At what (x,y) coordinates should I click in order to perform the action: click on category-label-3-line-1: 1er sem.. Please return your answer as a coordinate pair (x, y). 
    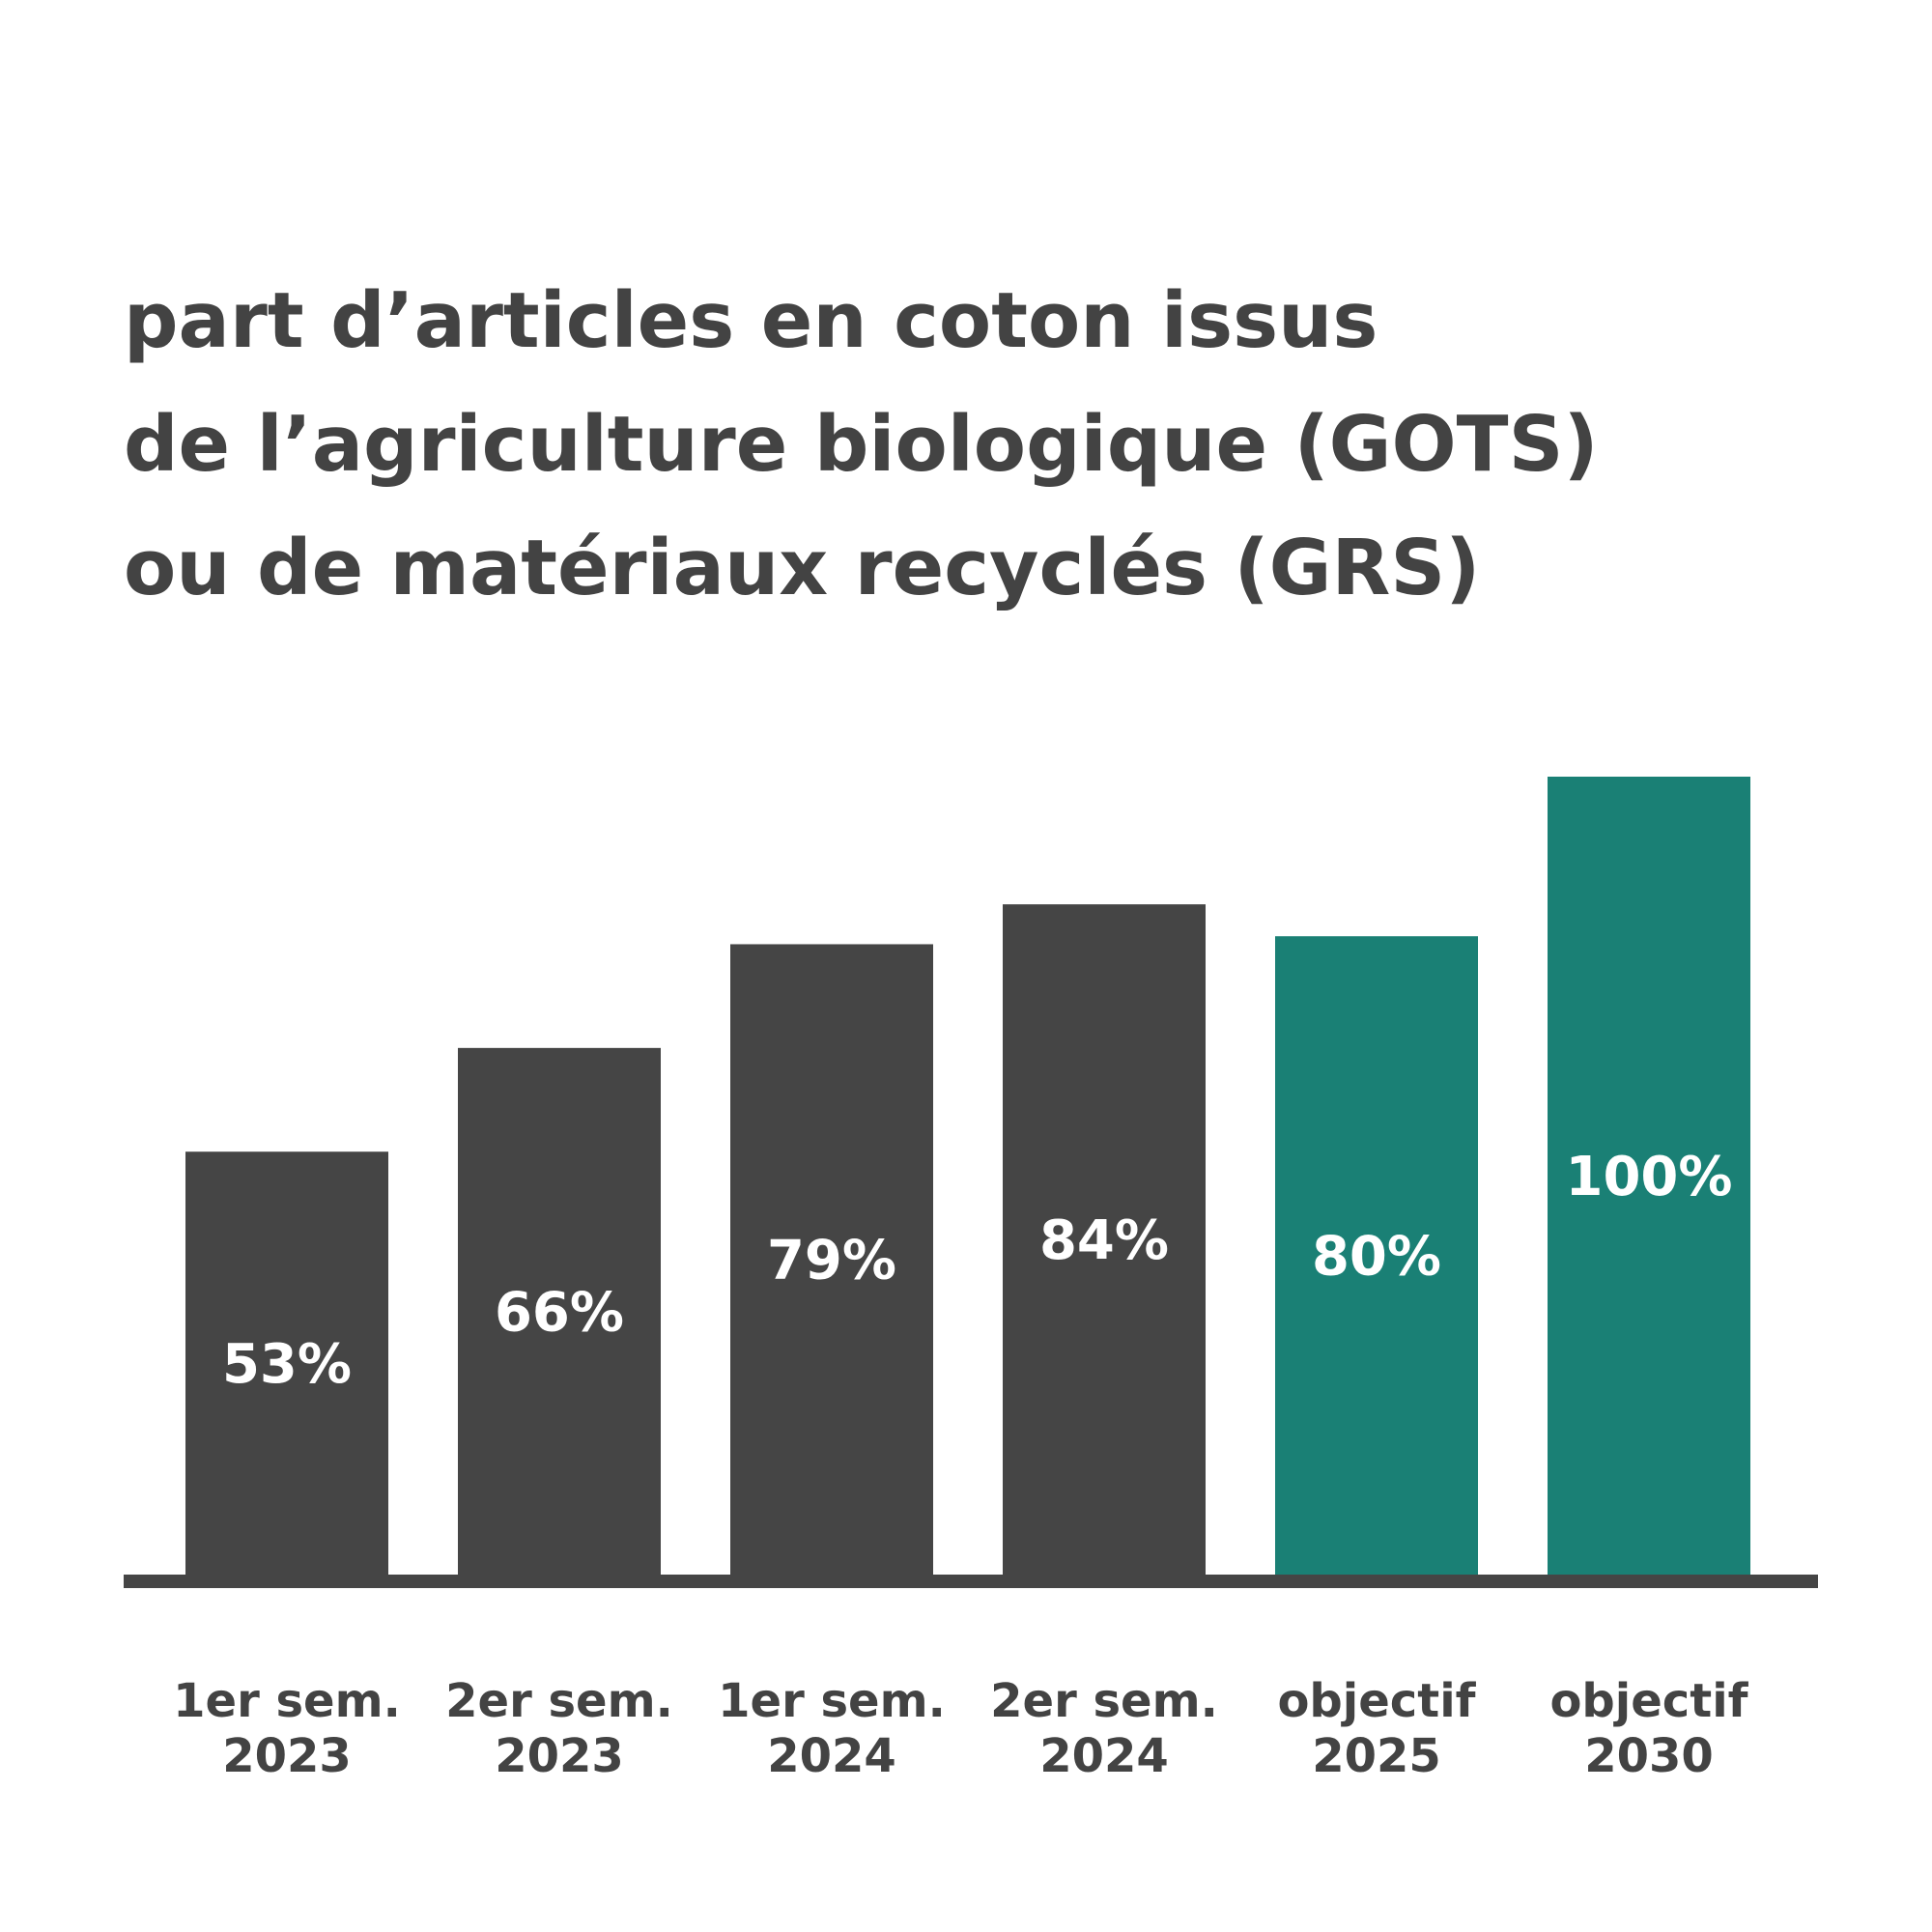
    Looking at the image, I should click on (832, 1701).